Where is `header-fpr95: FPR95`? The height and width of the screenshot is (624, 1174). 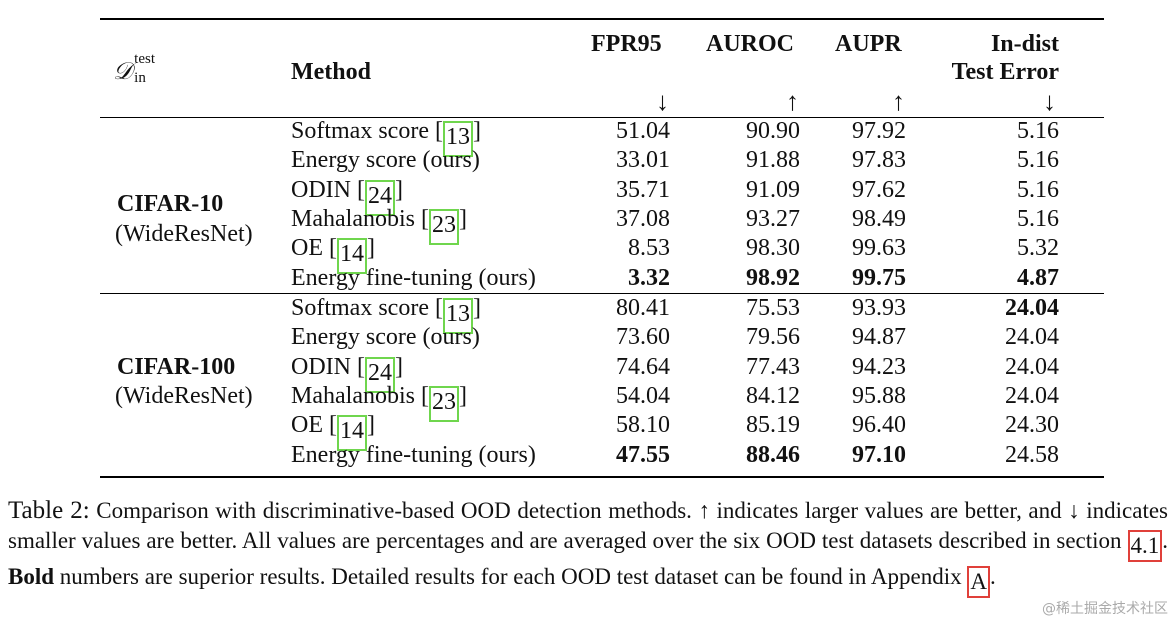
header-fpr95: FPR95 is located at coordinates (626, 44).